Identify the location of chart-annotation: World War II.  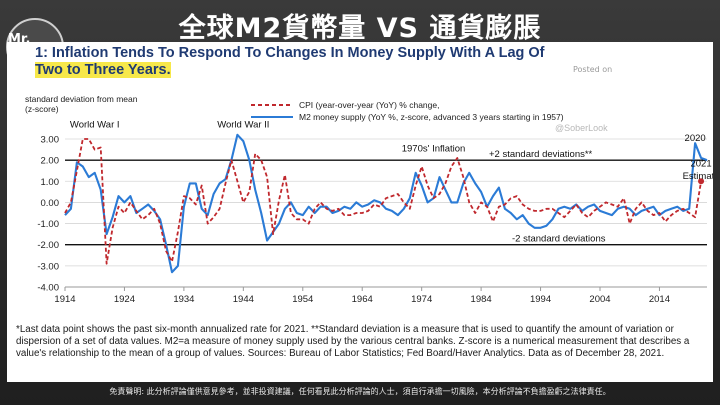
(243, 124).